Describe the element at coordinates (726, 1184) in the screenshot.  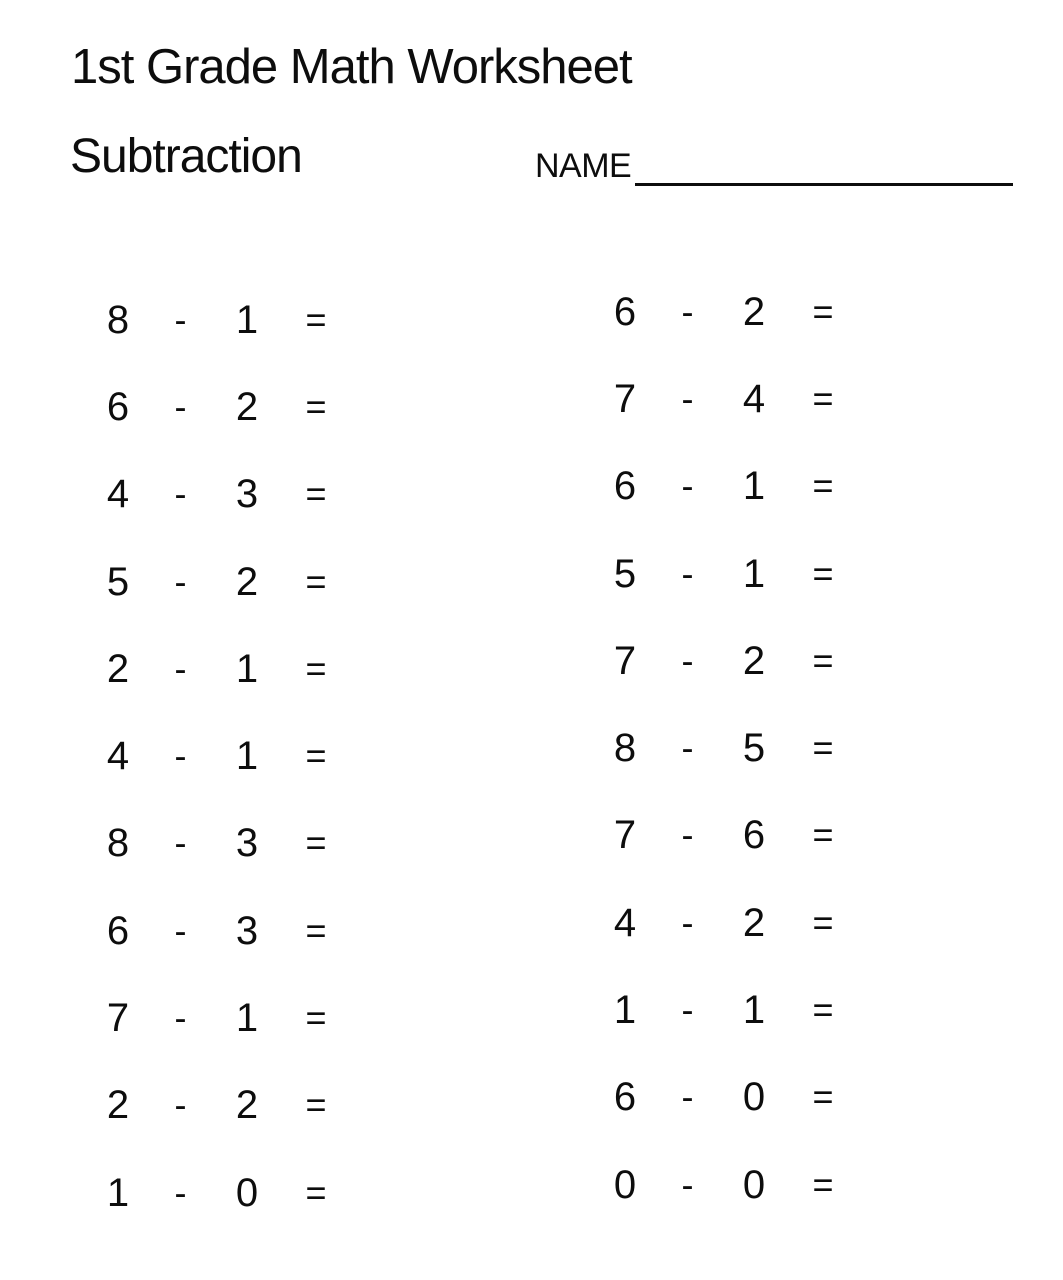
I see `problem-row: 0 - 0 =` at that location.